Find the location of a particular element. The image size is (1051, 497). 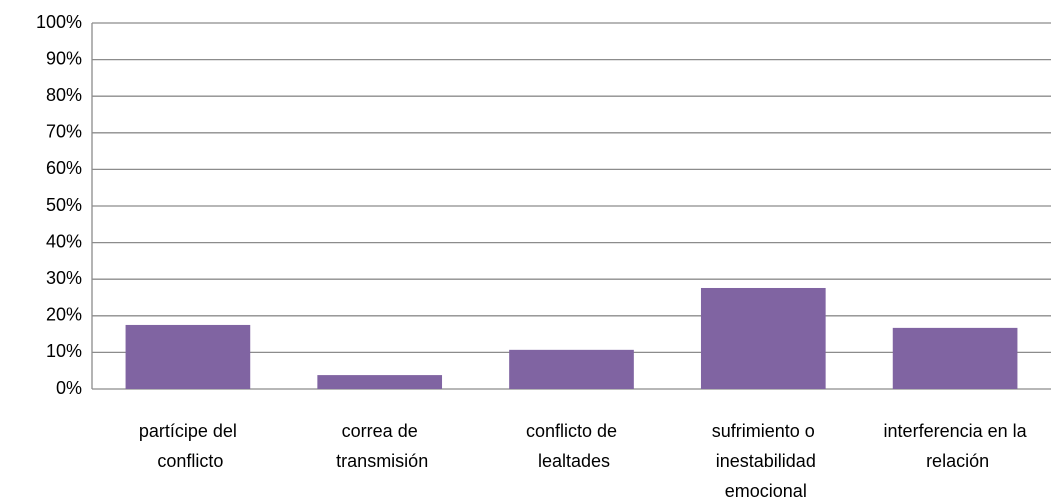

x-tick-label: partícipe del conflicto is located at coordinates (188, 446).